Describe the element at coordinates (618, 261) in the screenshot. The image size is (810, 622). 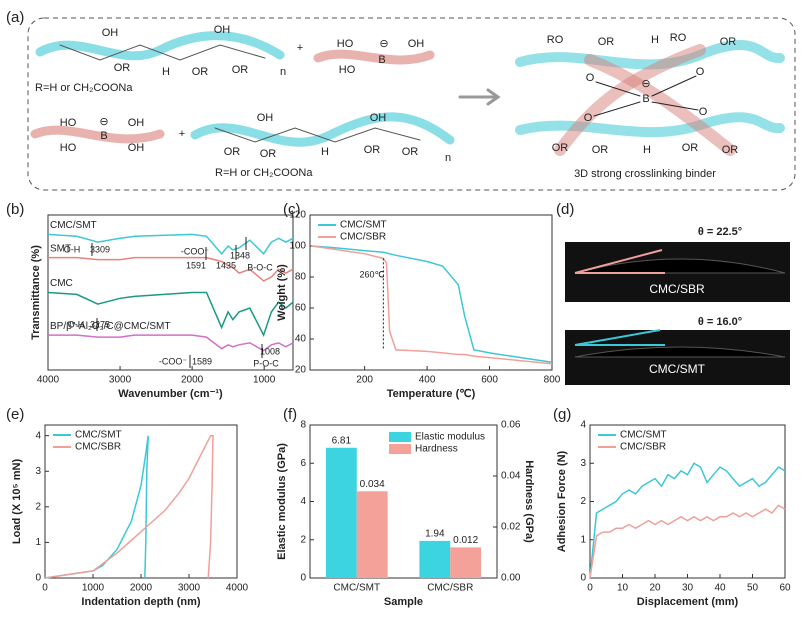
I see `angle-line` at that location.